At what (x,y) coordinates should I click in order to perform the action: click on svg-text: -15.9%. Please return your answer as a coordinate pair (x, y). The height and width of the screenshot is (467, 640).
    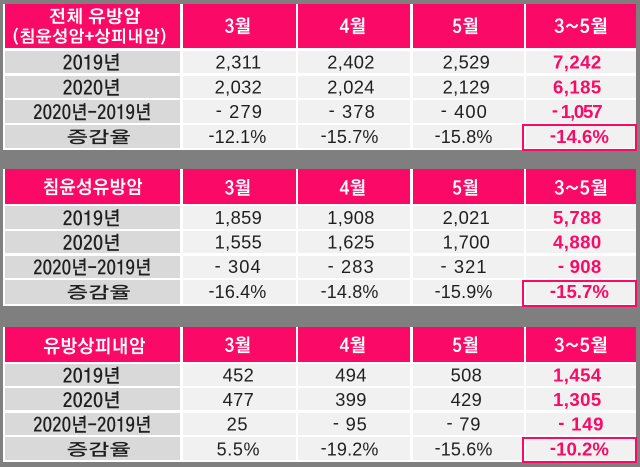
    Looking at the image, I should click on (464, 291).